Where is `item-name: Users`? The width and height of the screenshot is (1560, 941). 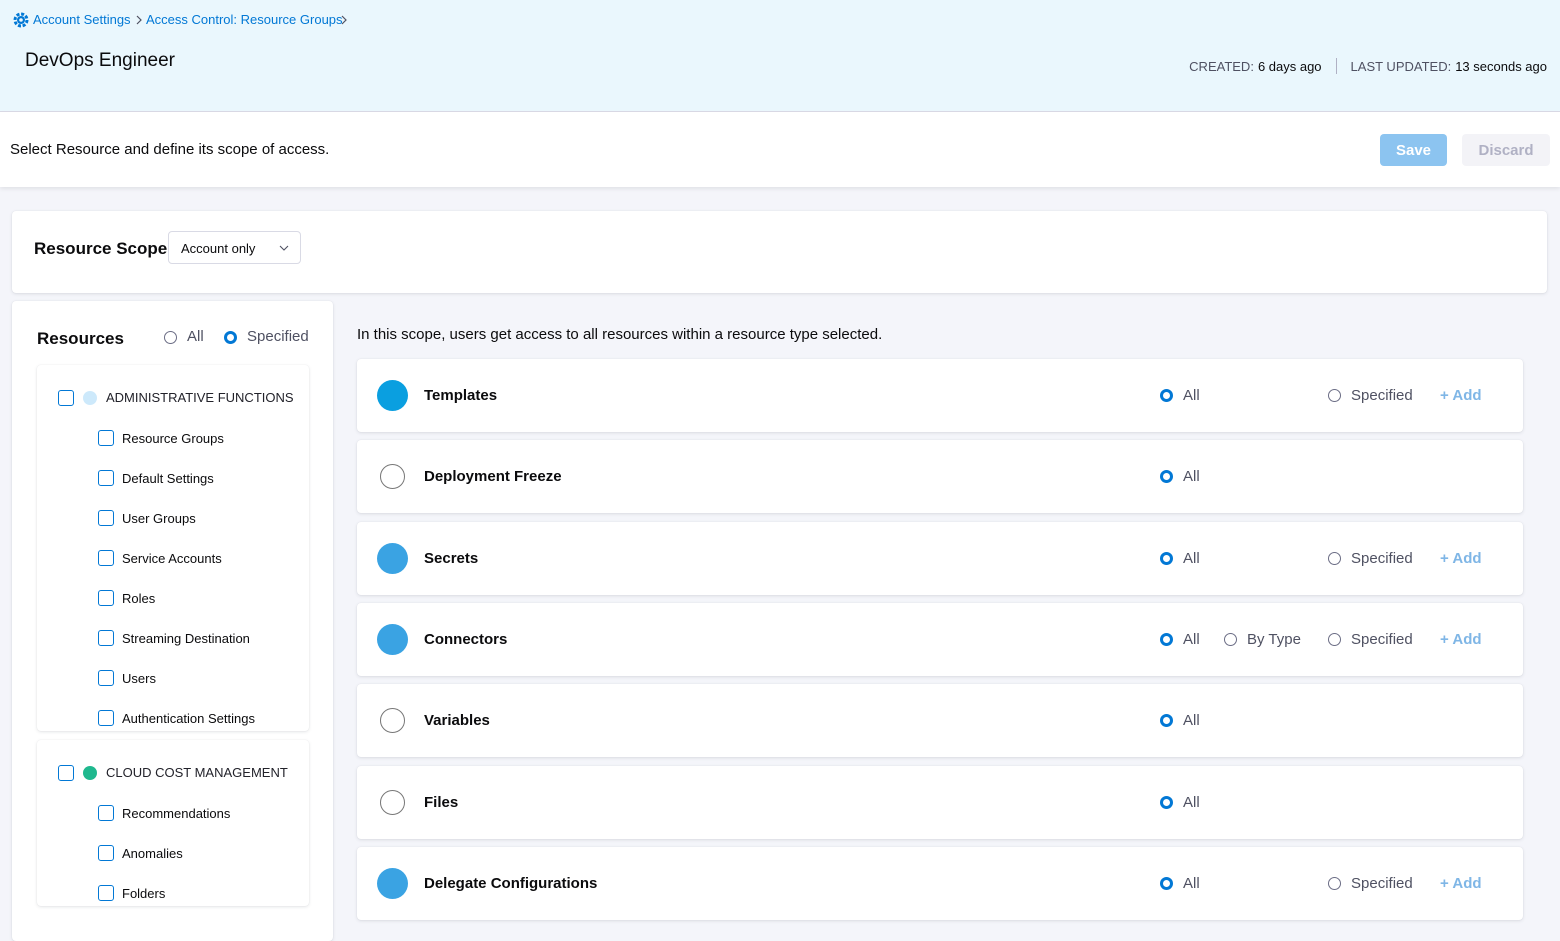
item-name: Users is located at coordinates (139, 678).